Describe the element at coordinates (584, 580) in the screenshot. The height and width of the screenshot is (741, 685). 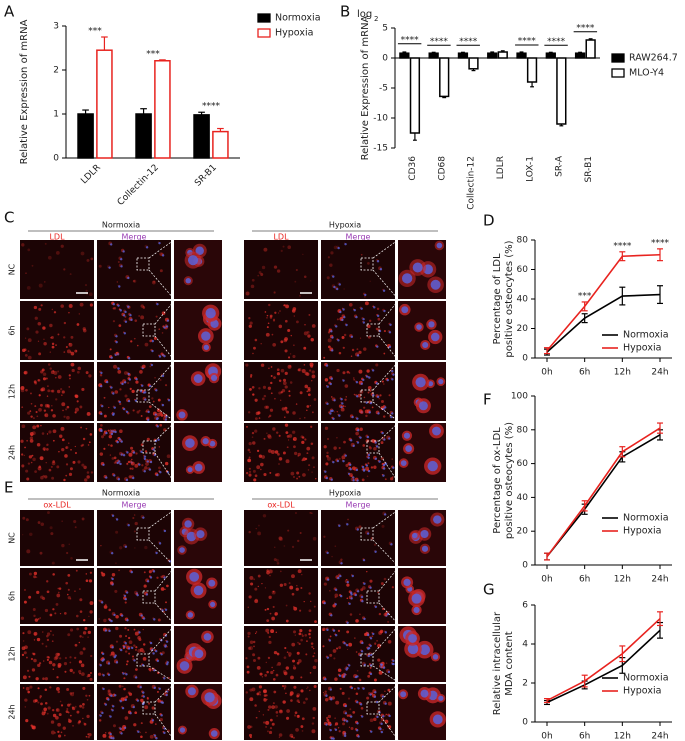
I see `x-tick-label: 6h` at that location.